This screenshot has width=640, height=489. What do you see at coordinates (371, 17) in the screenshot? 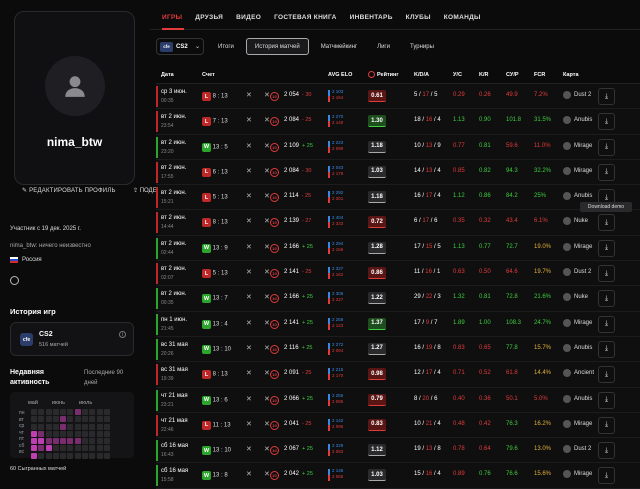
I see `tab-inventory: ИНВЕНТАРЬ` at bounding box center [371, 17].